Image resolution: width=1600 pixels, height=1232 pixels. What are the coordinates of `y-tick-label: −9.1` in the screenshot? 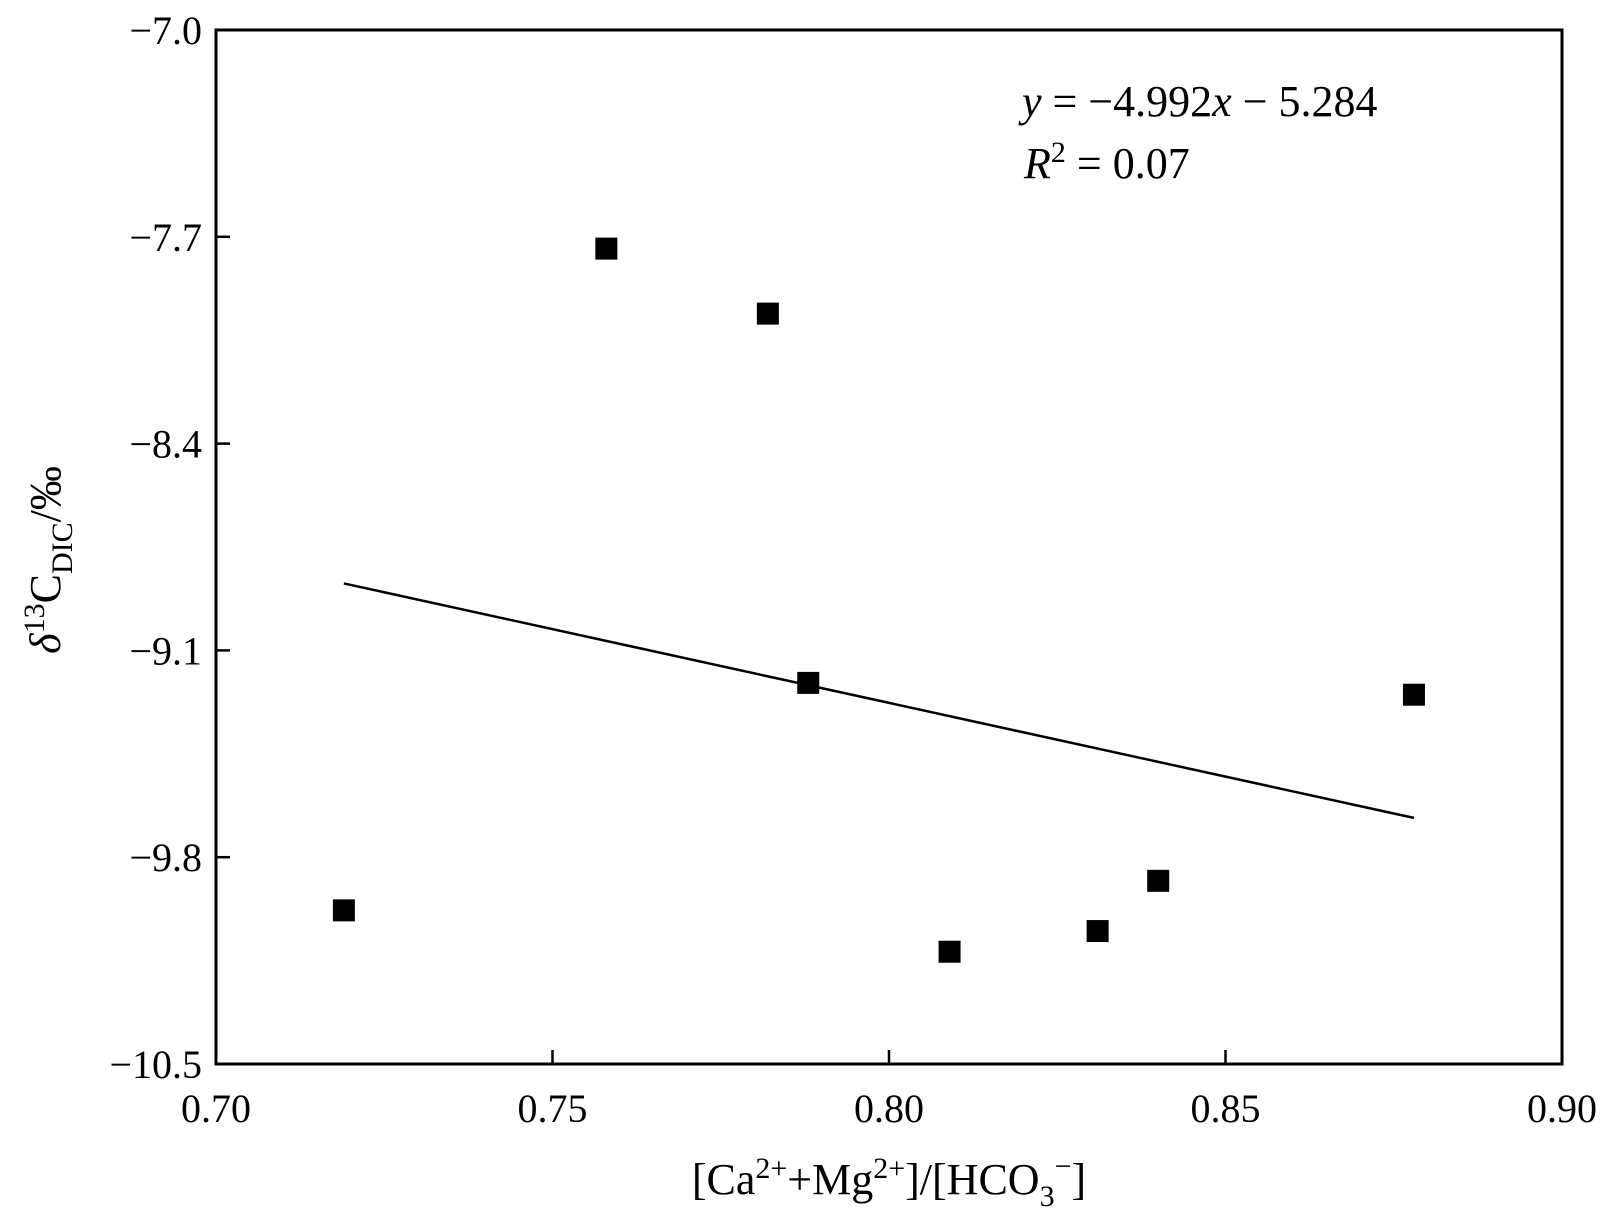 It's located at (165, 650).